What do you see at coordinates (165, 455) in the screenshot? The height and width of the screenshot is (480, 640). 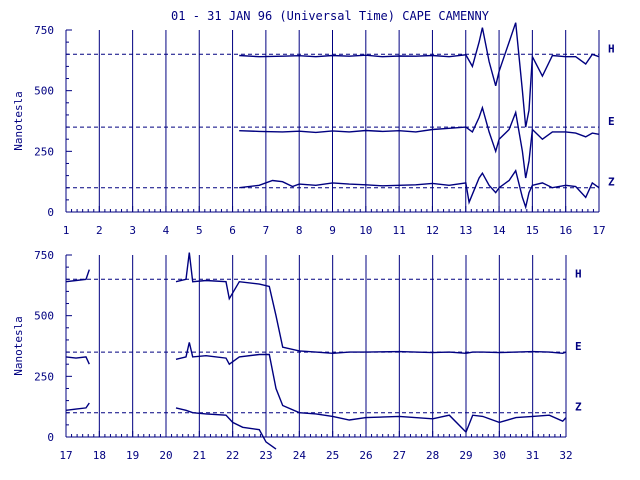 I see `x-tick-label: 20` at bounding box center [165, 455].